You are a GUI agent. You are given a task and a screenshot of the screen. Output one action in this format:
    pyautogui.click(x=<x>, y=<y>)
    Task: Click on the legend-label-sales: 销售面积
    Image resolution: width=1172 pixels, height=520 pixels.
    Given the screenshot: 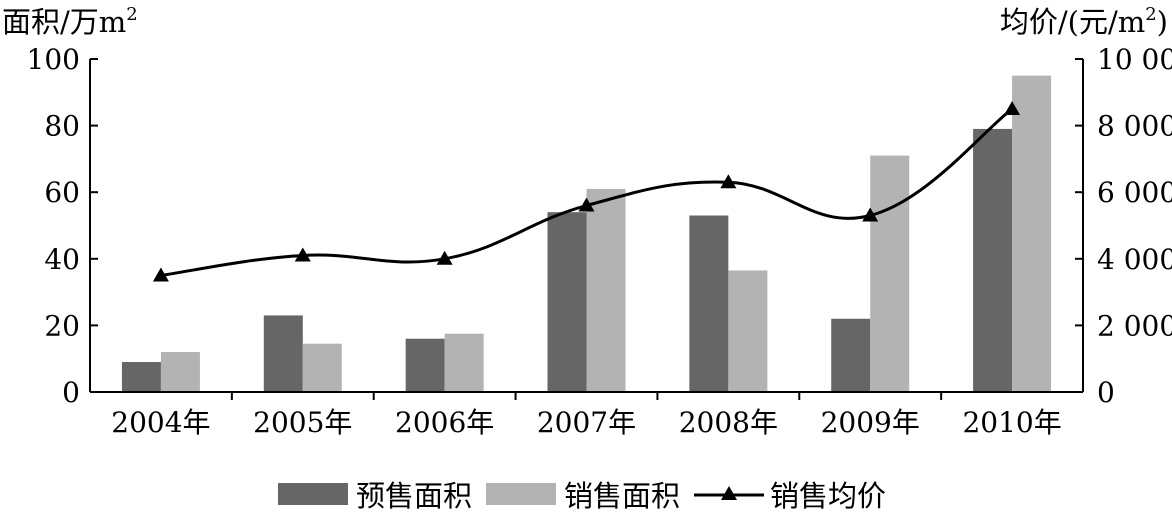 What is the action you would take?
    pyautogui.click(x=622, y=496)
    